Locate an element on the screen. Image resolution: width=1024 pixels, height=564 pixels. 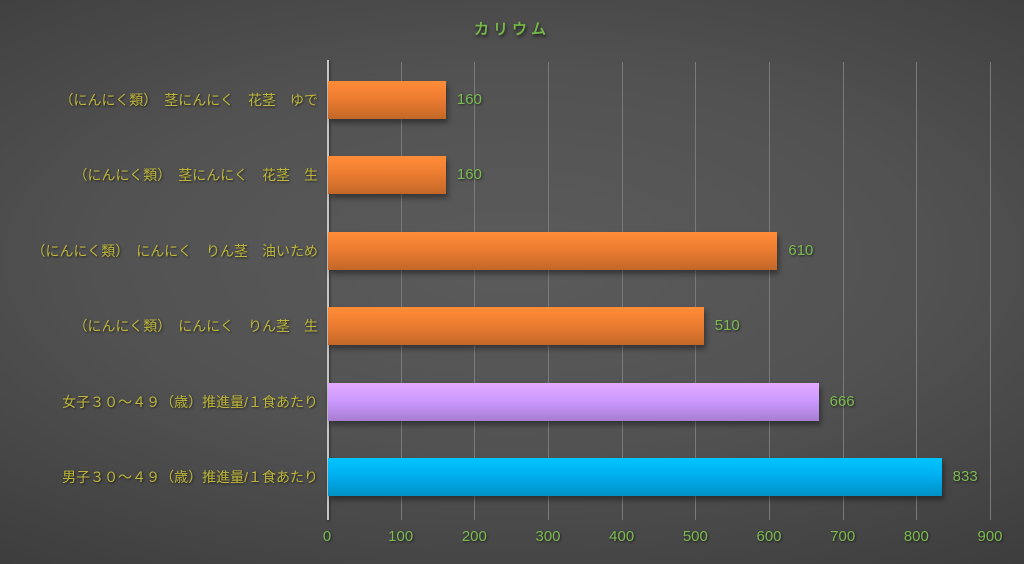
value-label: 610 is located at coordinates (801, 250).